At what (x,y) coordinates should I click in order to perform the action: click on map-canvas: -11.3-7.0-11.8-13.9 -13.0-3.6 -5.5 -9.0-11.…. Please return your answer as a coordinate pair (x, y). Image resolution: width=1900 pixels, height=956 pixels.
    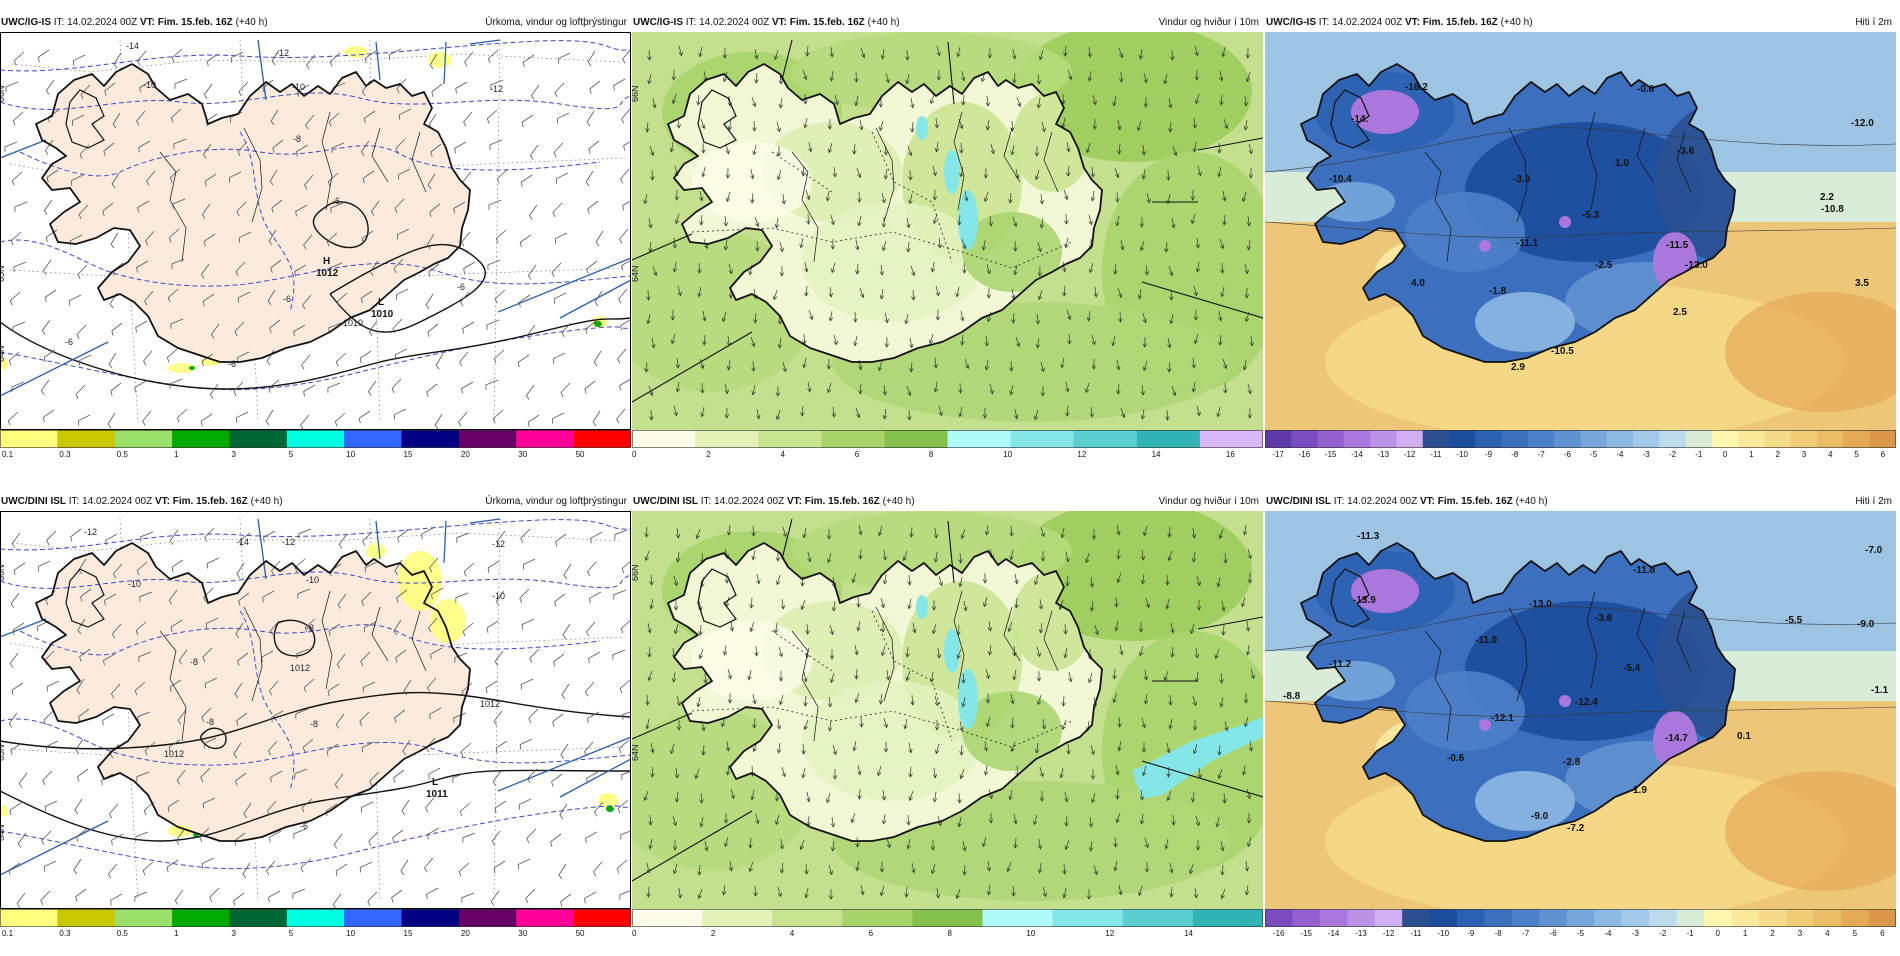
    Looking at the image, I should click on (1580, 710).